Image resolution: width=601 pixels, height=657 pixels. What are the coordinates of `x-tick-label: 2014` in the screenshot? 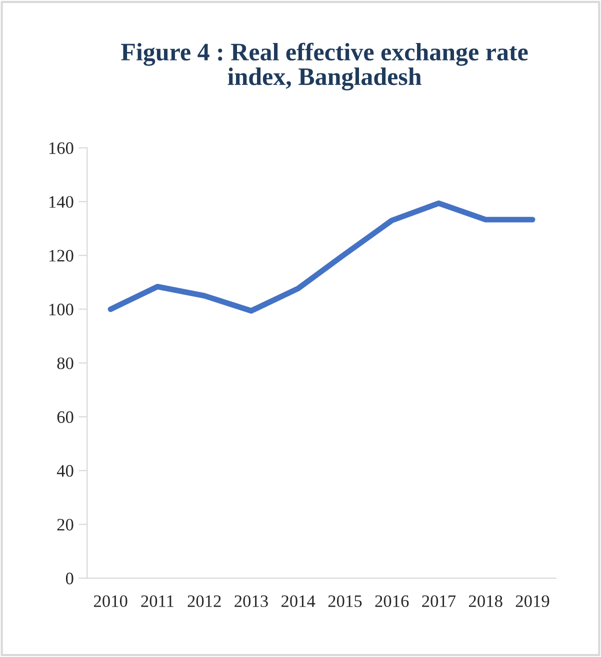 It's located at (298, 601).